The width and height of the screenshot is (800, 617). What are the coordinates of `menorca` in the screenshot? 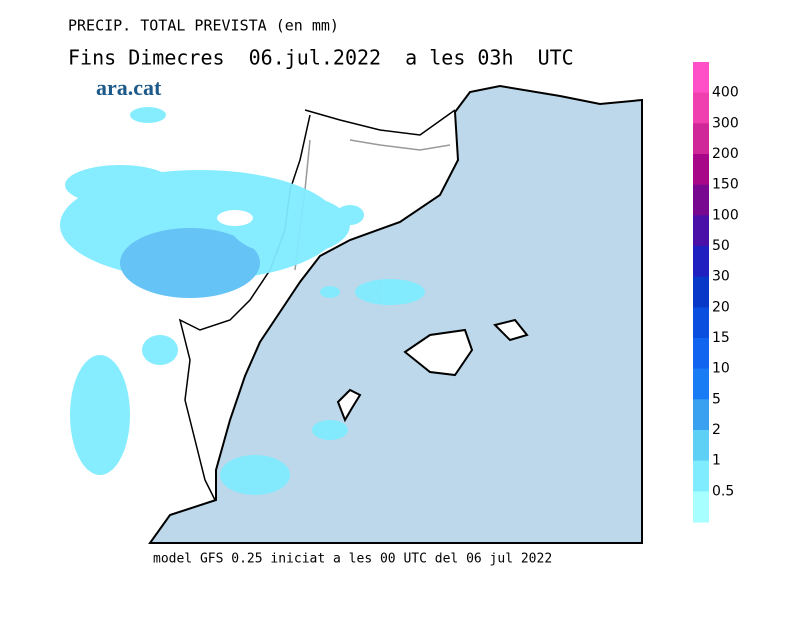 It's located at (511, 330).